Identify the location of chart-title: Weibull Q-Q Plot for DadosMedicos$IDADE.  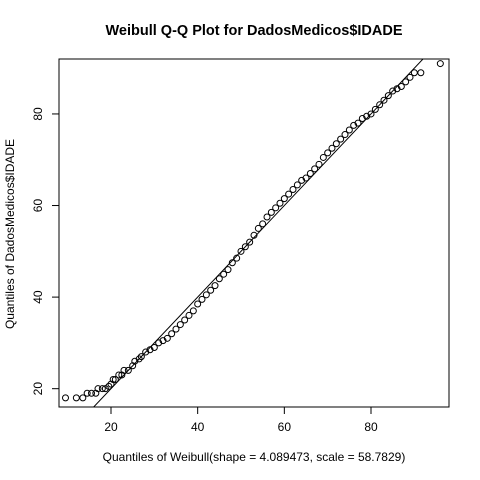
(253, 31).